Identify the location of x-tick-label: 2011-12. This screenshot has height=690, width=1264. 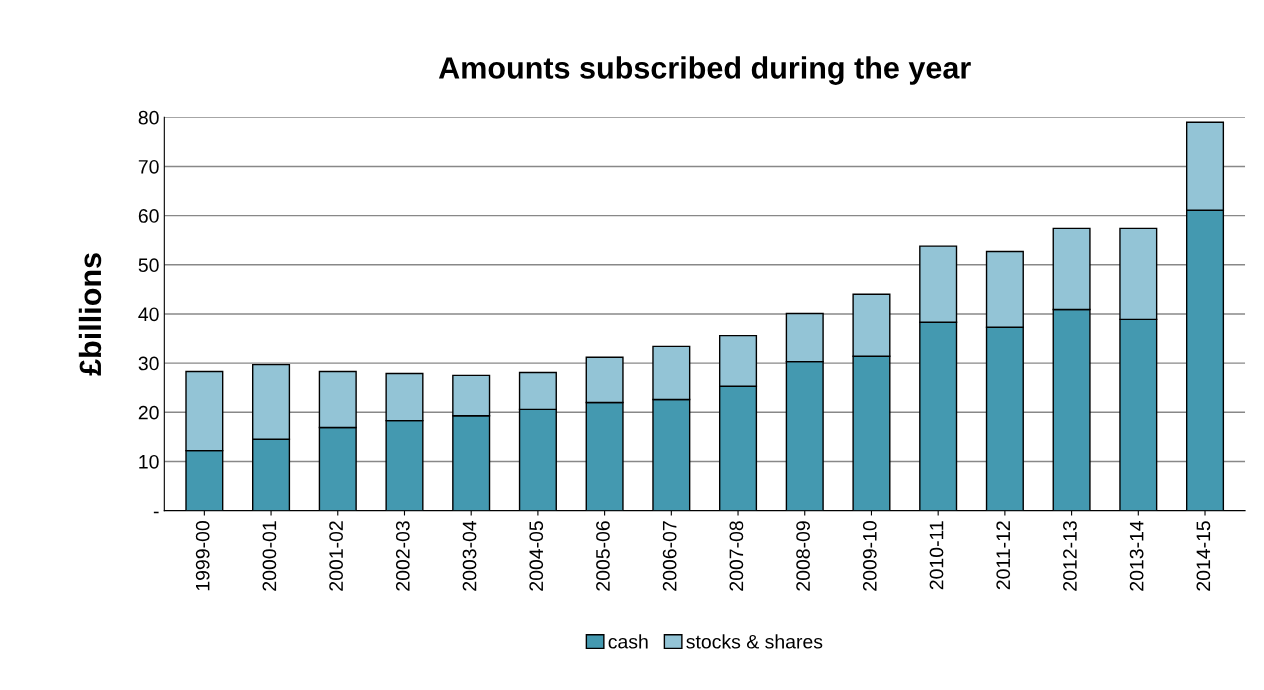
(1003, 555).